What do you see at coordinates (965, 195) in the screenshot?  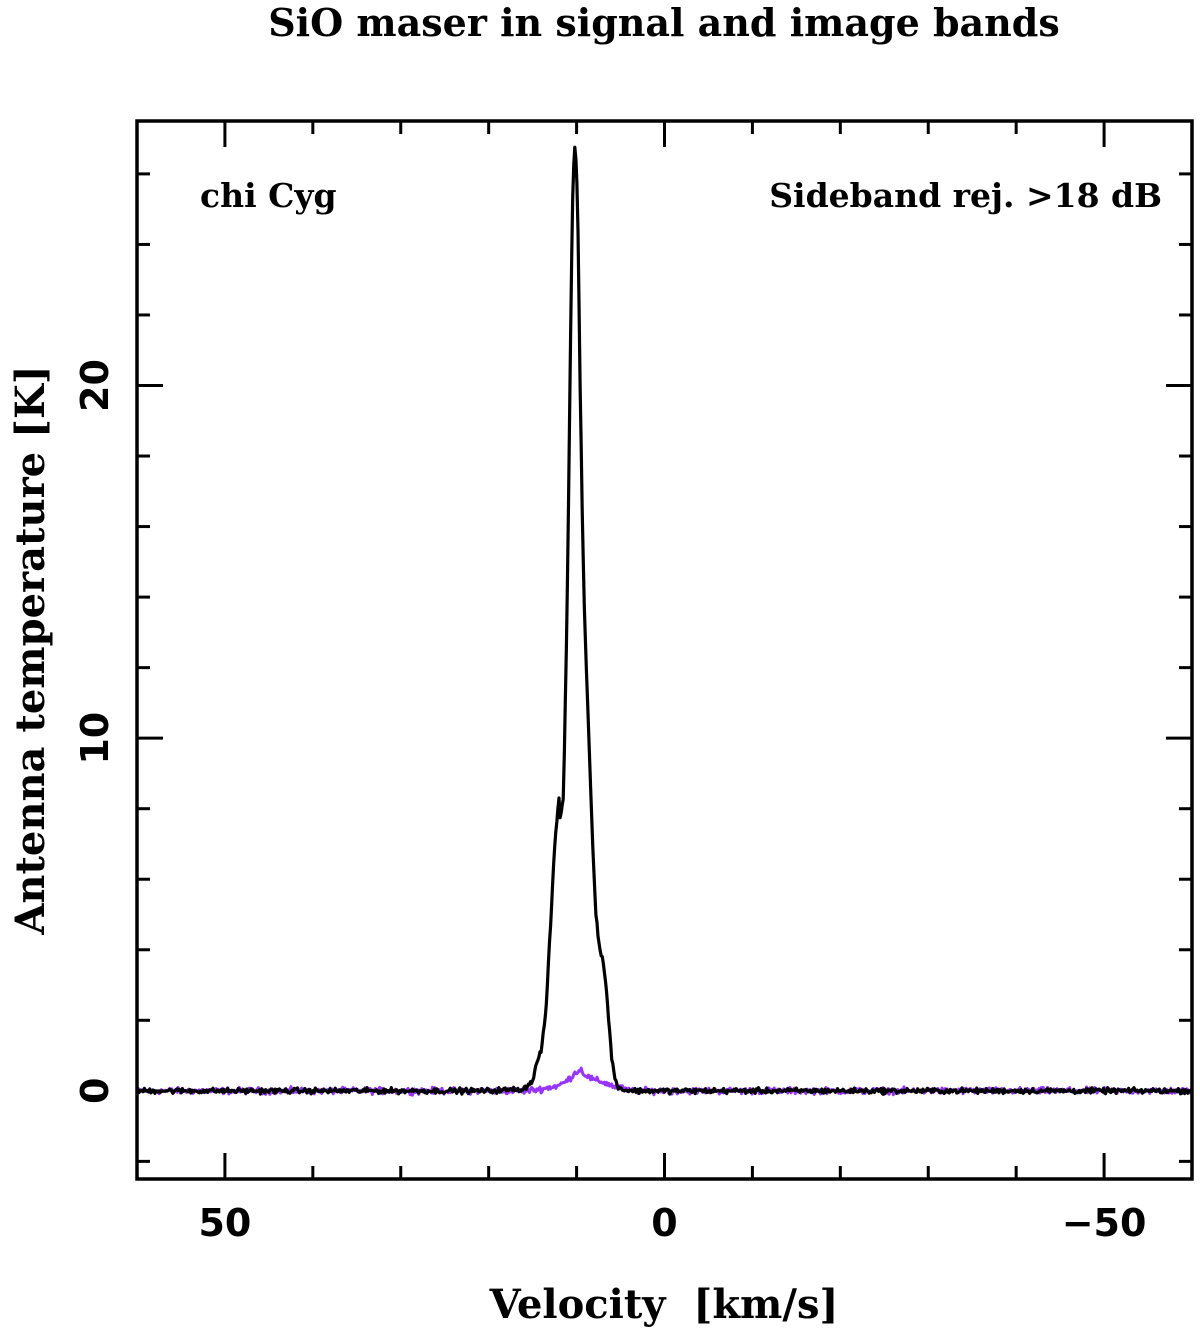 I see `sideband-annotation: Sideband rej. >18 dB` at bounding box center [965, 195].